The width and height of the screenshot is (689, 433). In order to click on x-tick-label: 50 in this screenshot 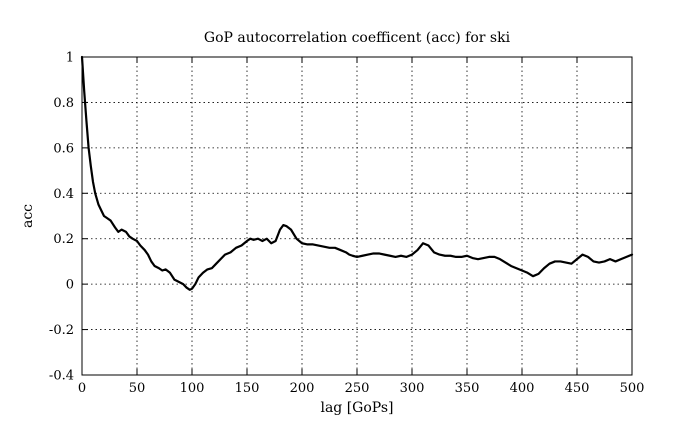, I will do `click(137, 388)`.